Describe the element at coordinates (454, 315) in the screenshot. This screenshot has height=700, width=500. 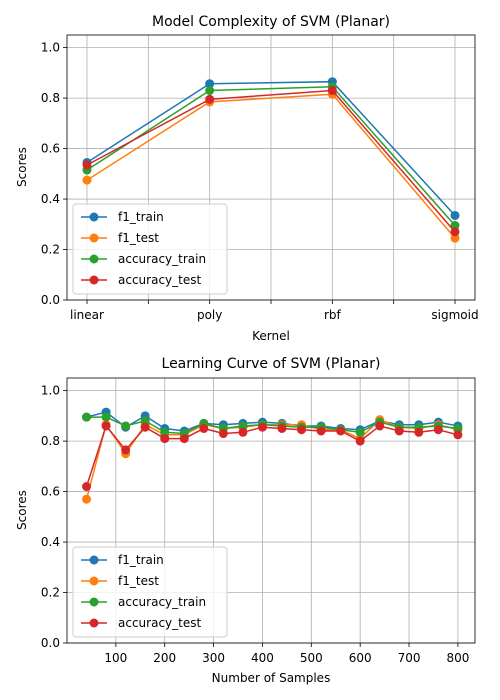
I see `x-tick-label: sigmoid` at that location.